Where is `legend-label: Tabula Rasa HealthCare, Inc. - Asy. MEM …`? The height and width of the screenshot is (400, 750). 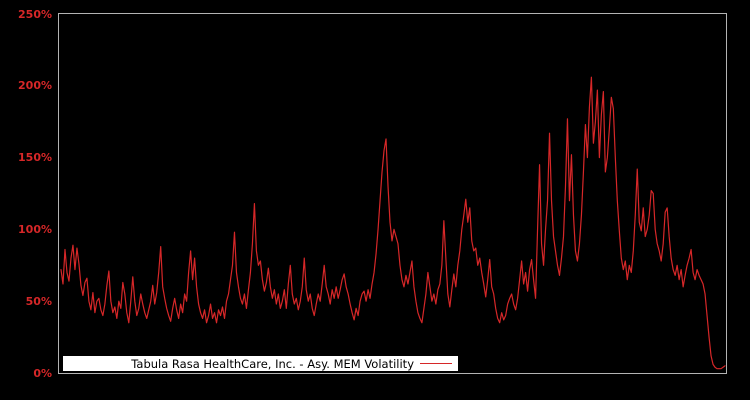
legend-label: Tabula Rasa HealthCare, Inc. - Asy. MEM … is located at coordinates (272, 363).